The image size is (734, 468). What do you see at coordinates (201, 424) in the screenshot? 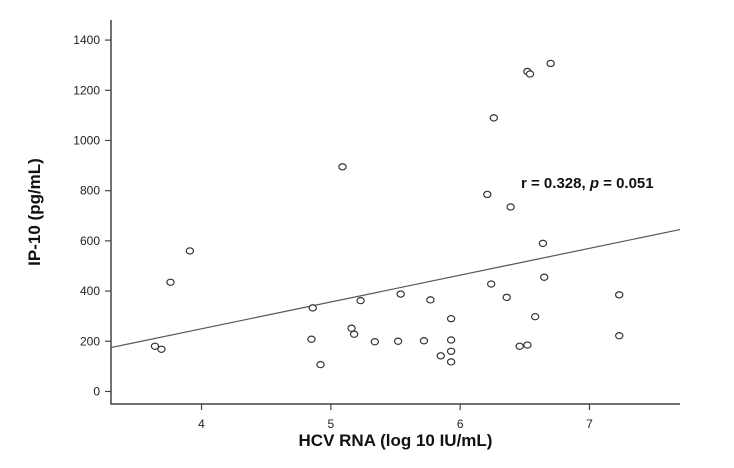
I see `x-tick-label: 4` at bounding box center [201, 424].